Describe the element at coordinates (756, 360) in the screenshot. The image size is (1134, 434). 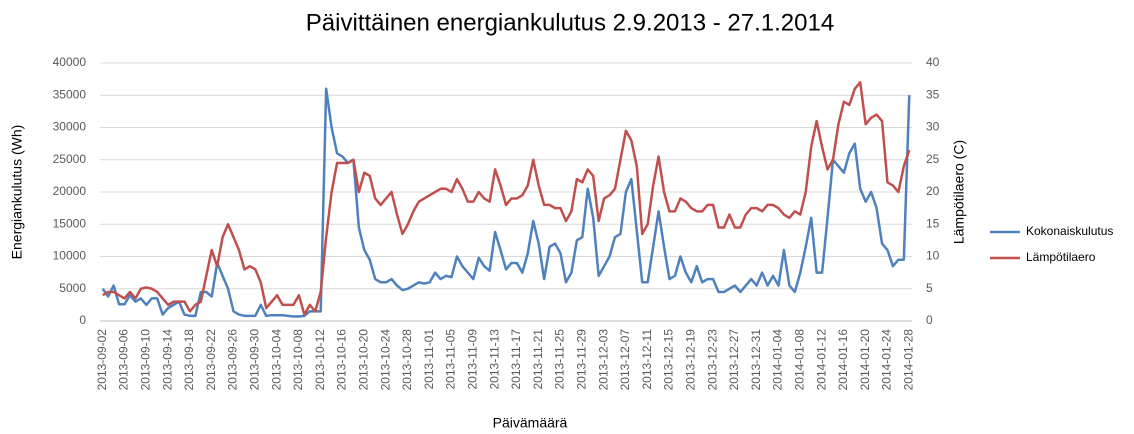
I see `x-tick-label: 2013-12-31` at that location.